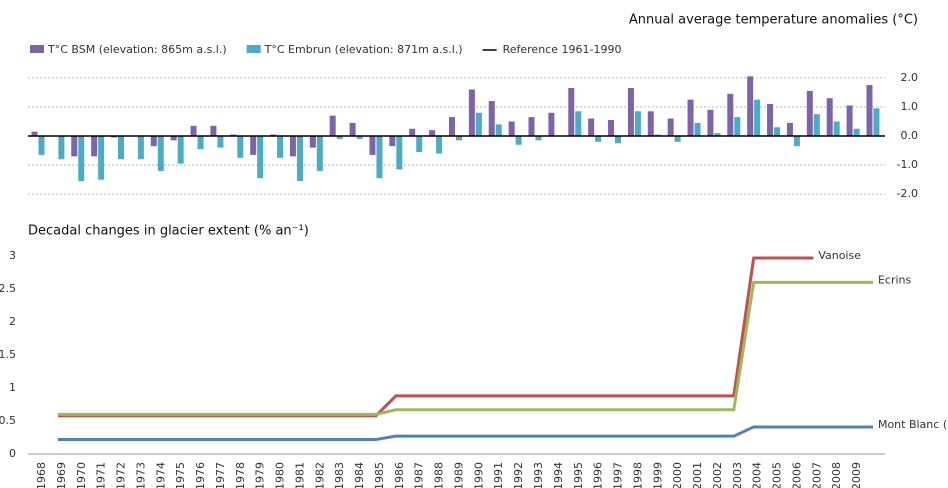 Image resolution: width=948 pixels, height=488 pixels. Describe the element at coordinates (895, 279) in the screenshot. I see `series-label: Ecrins` at that location.